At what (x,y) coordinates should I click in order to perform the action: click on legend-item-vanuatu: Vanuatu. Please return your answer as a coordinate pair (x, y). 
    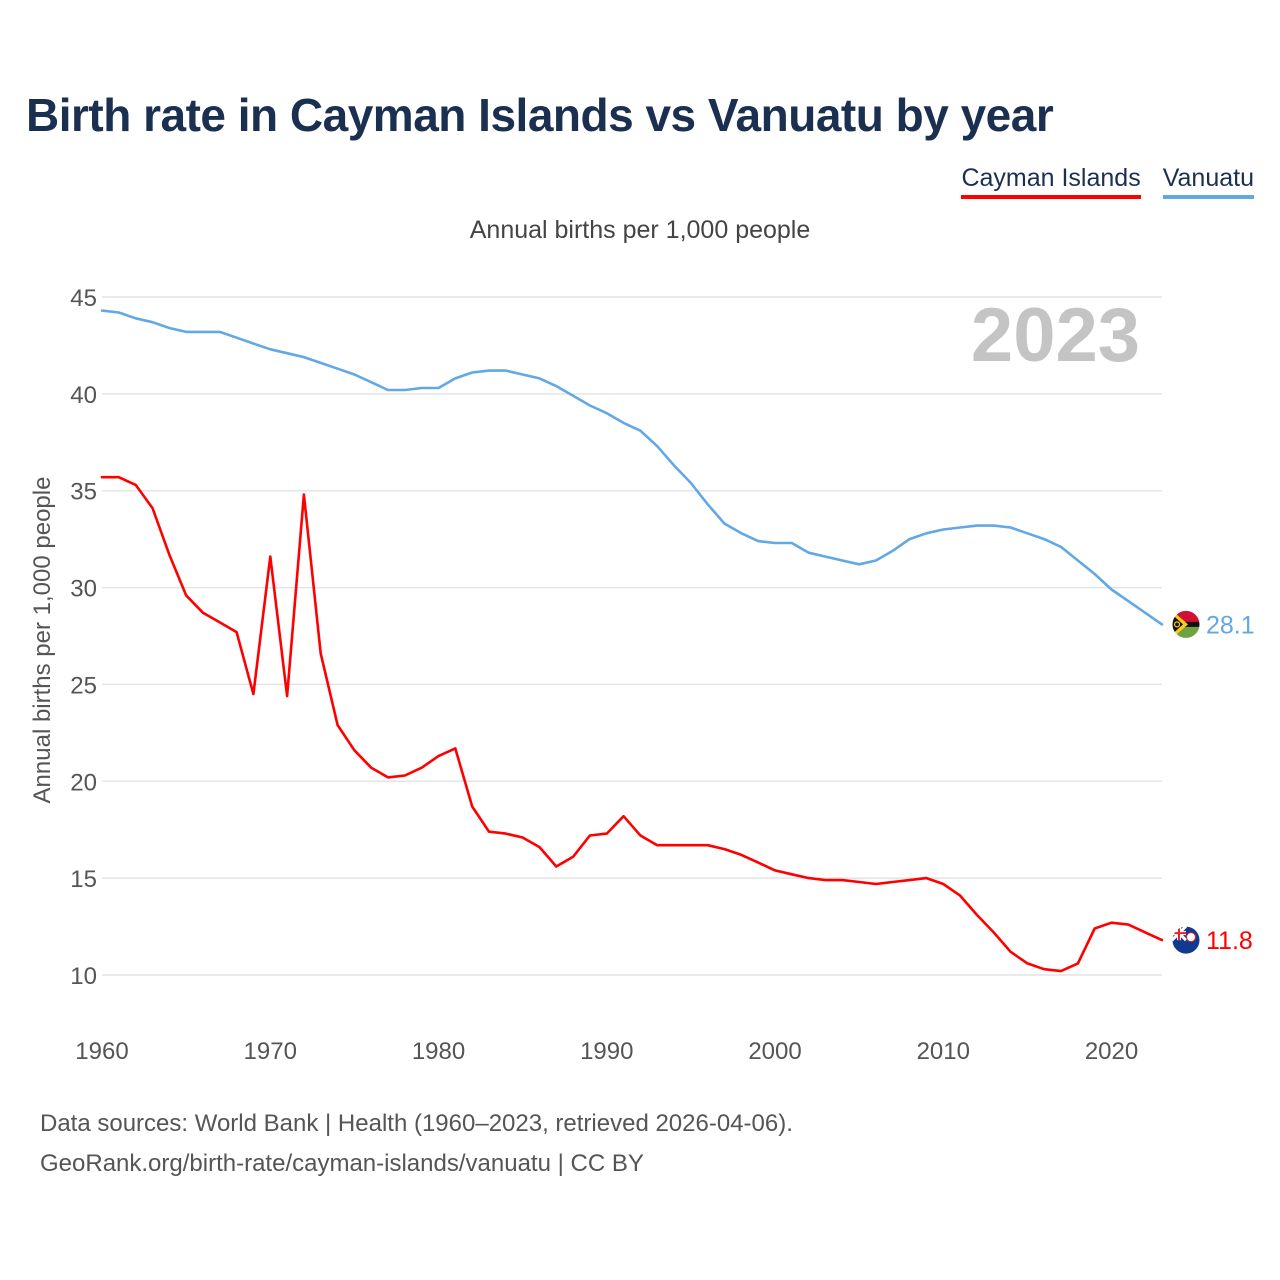
    Looking at the image, I should click on (1208, 181).